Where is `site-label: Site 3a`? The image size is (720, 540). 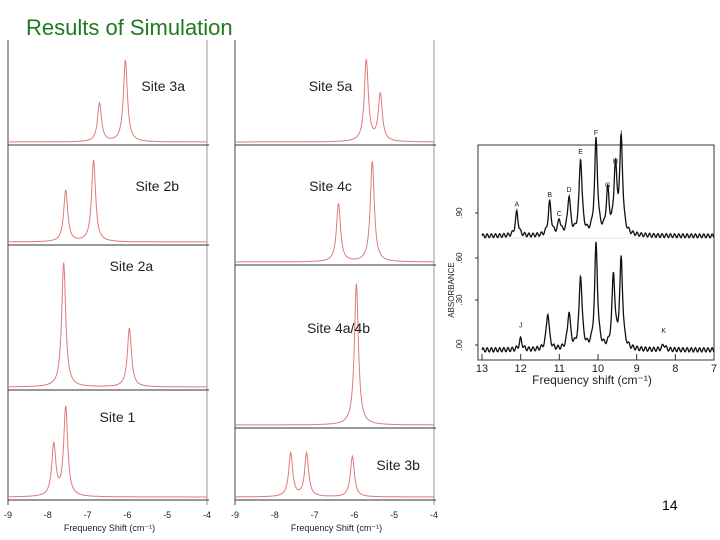 site-label: Site 3a is located at coordinates (163, 86).